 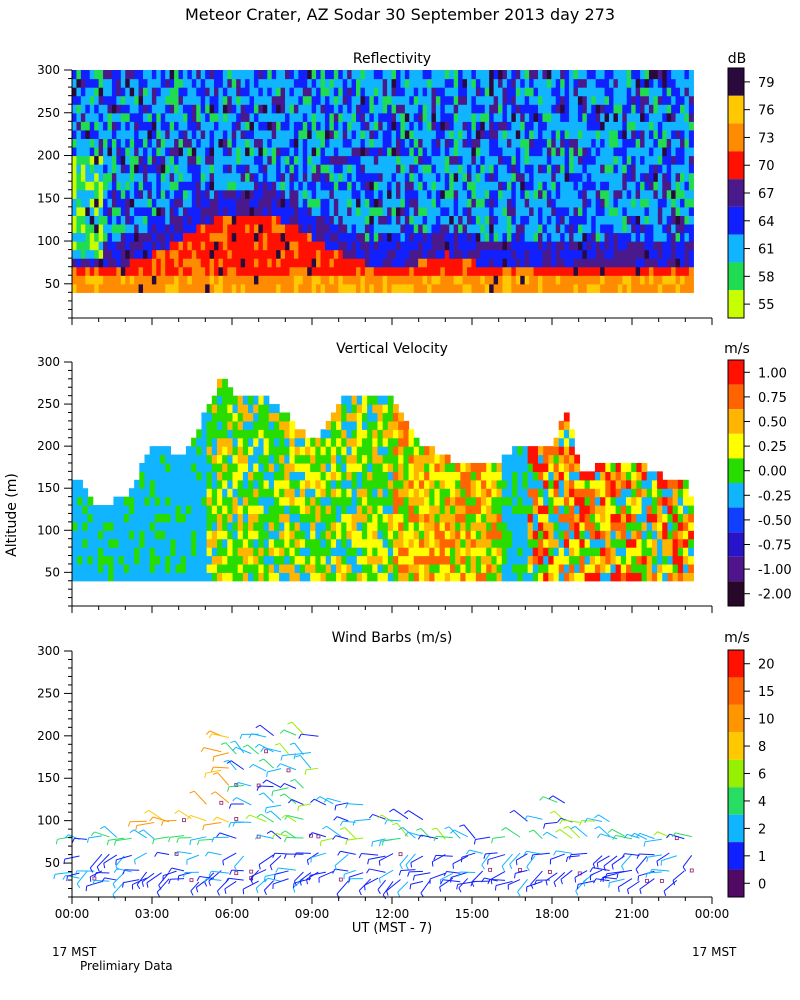 What do you see at coordinates (48, 113) in the screenshot?
I see `y-tick-label: 250` at bounding box center [48, 113].